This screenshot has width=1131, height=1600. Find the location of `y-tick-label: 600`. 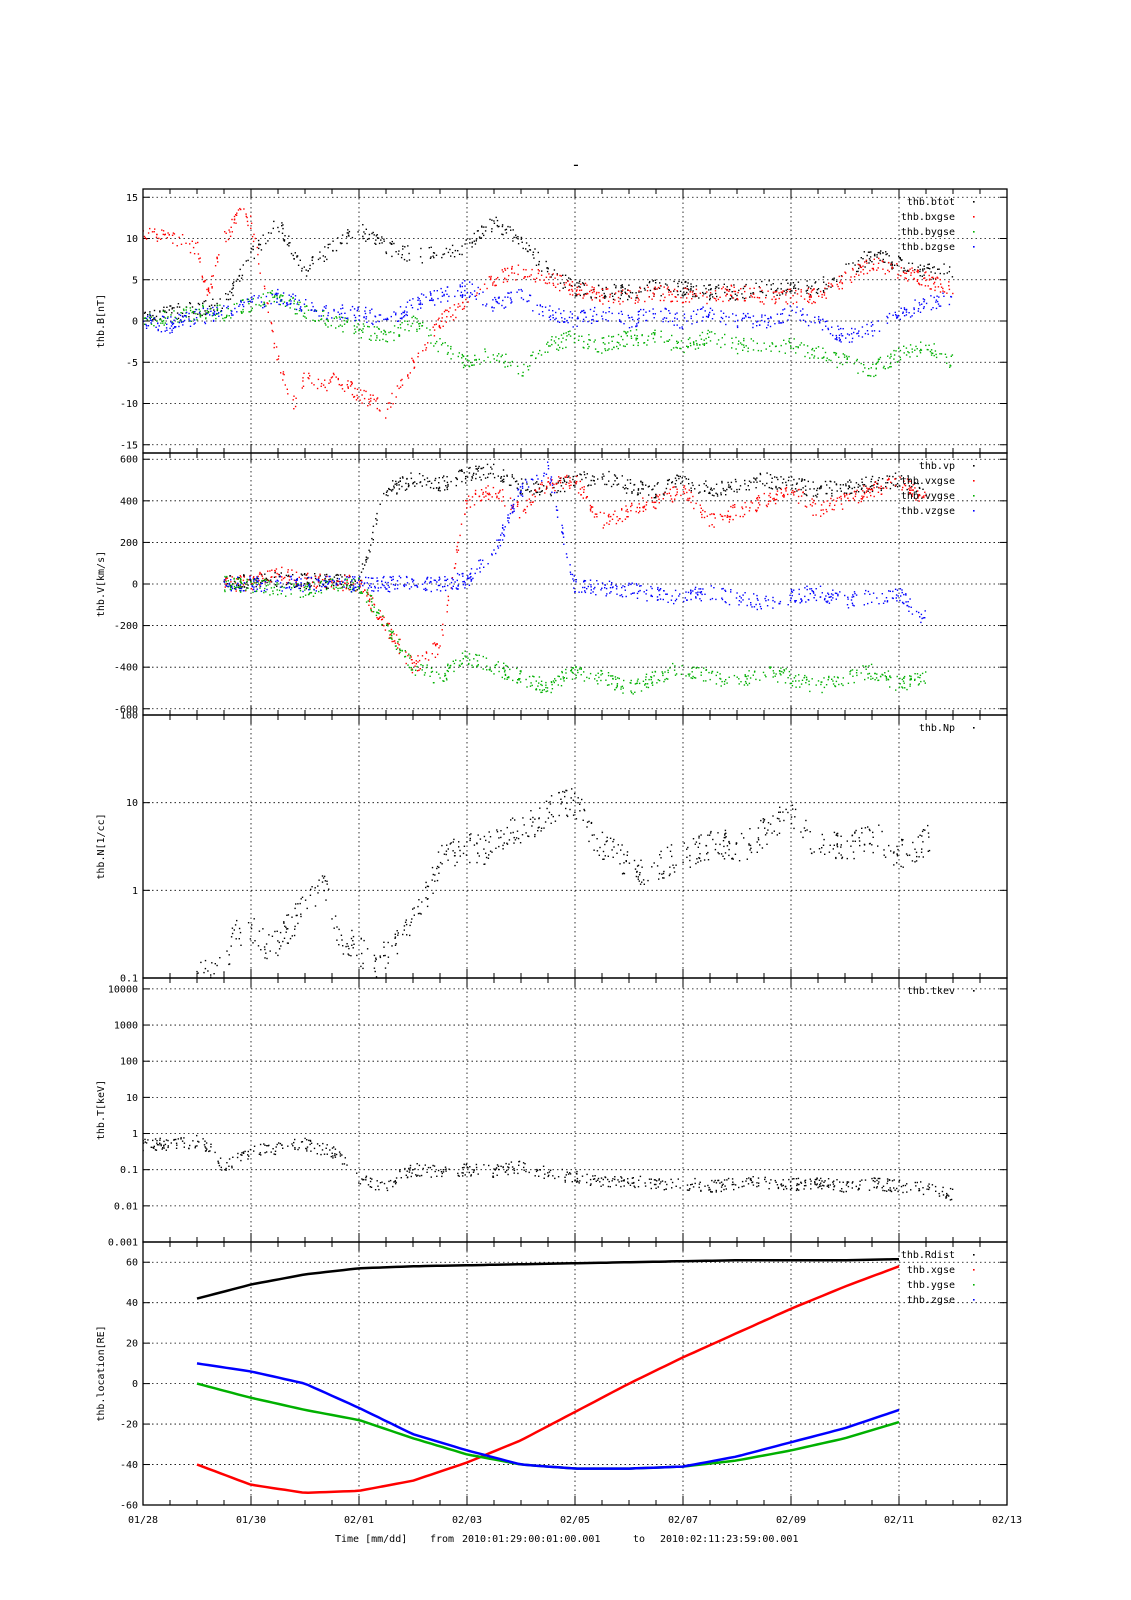

y-tick-label: 600 is located at coordinates (129, 460).